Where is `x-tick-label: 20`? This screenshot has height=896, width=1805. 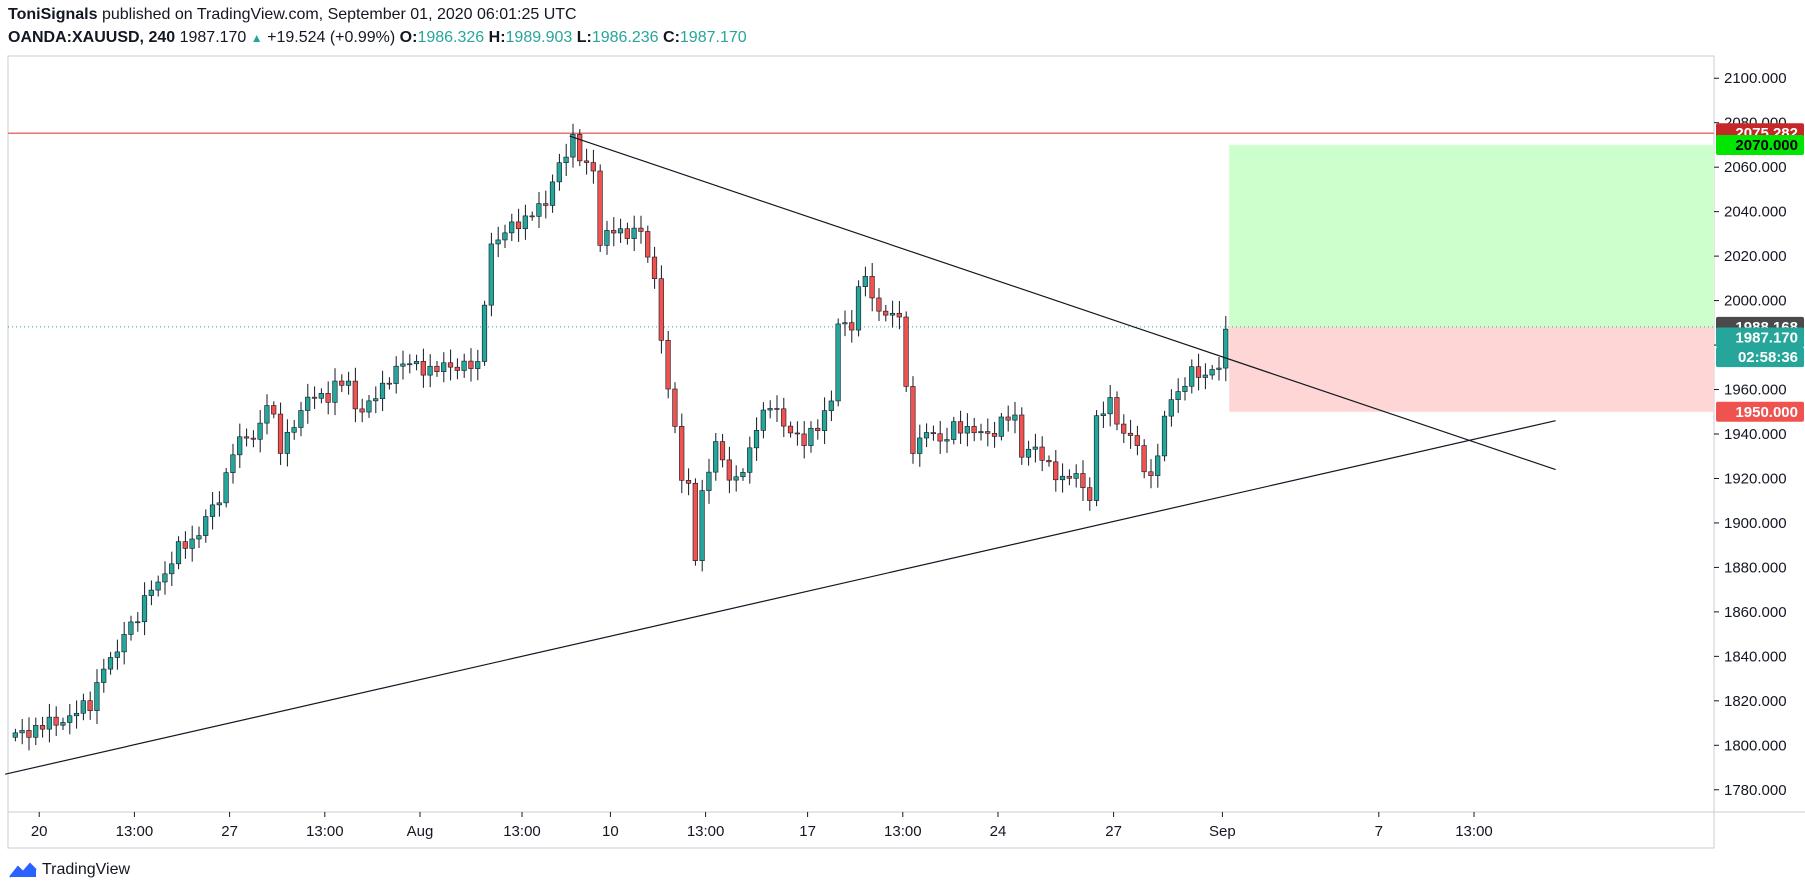
x-tick-label: 20 is located at coordinates (39, 831).